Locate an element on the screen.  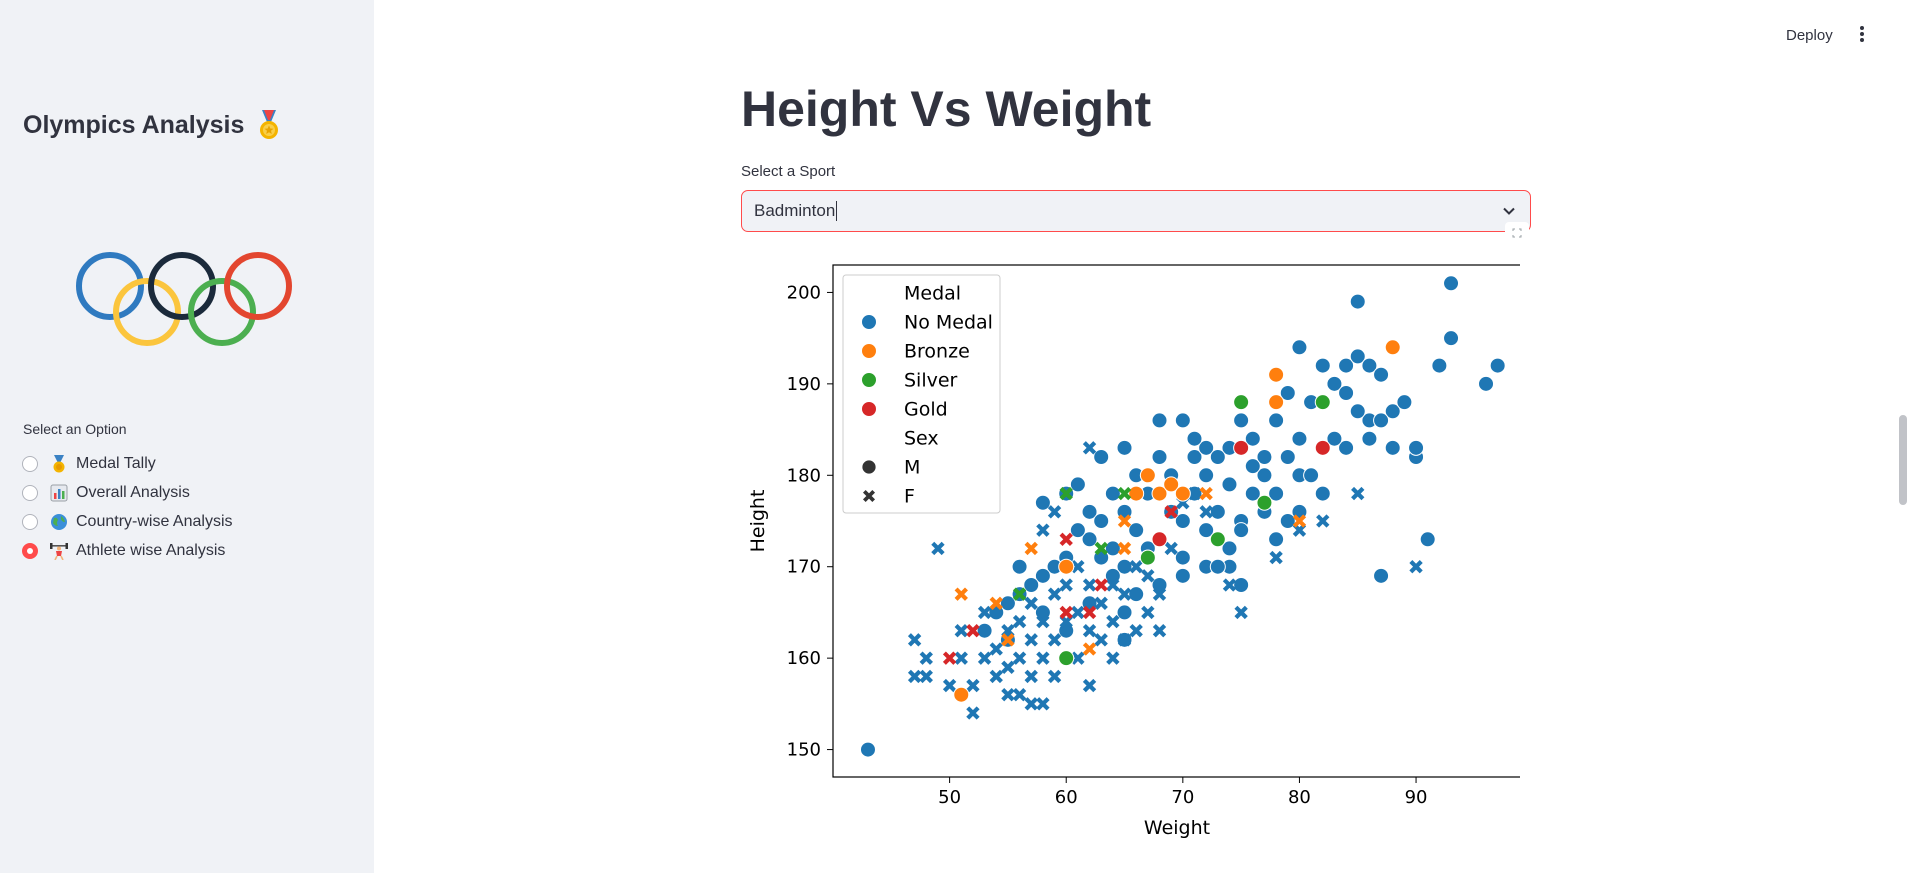
deploy-button: Deploy is located at coordinates (1809, 35).